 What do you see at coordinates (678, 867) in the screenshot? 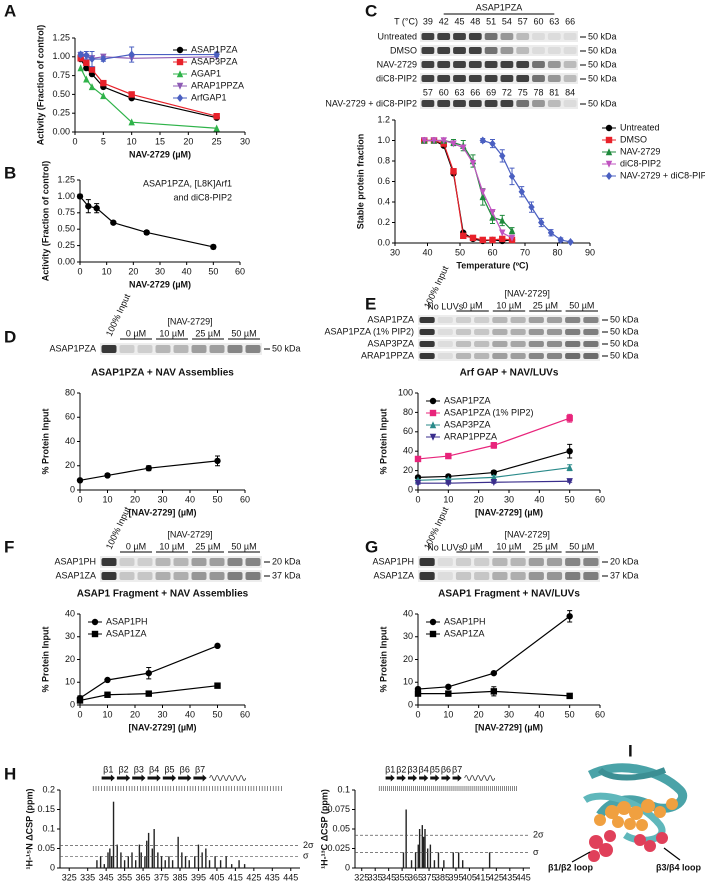
I see `loop-label: β3/β4 loop` at bounding box center [678, 867].